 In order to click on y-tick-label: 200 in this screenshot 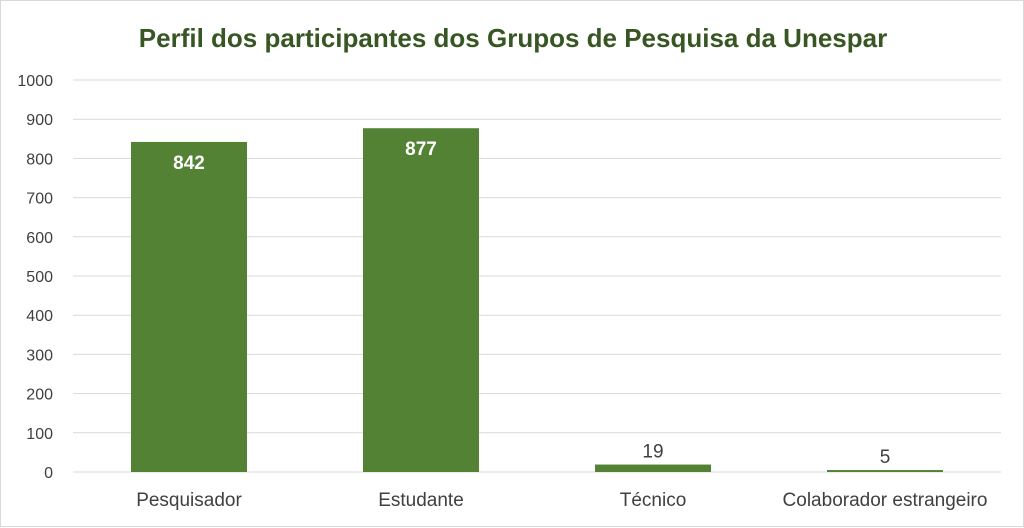, I will do `click(39, 395)`.